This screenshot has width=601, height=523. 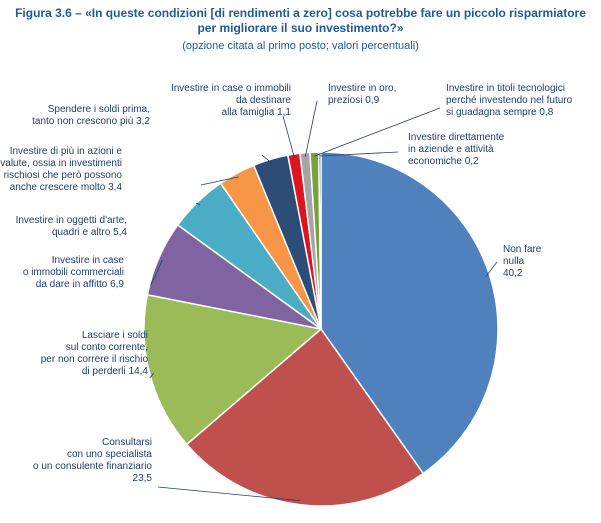 What do you see at coordinates (127, 442) in the screenshot?
I see `slice-label-line: Consultarsi` at bounding box center [127, 442].